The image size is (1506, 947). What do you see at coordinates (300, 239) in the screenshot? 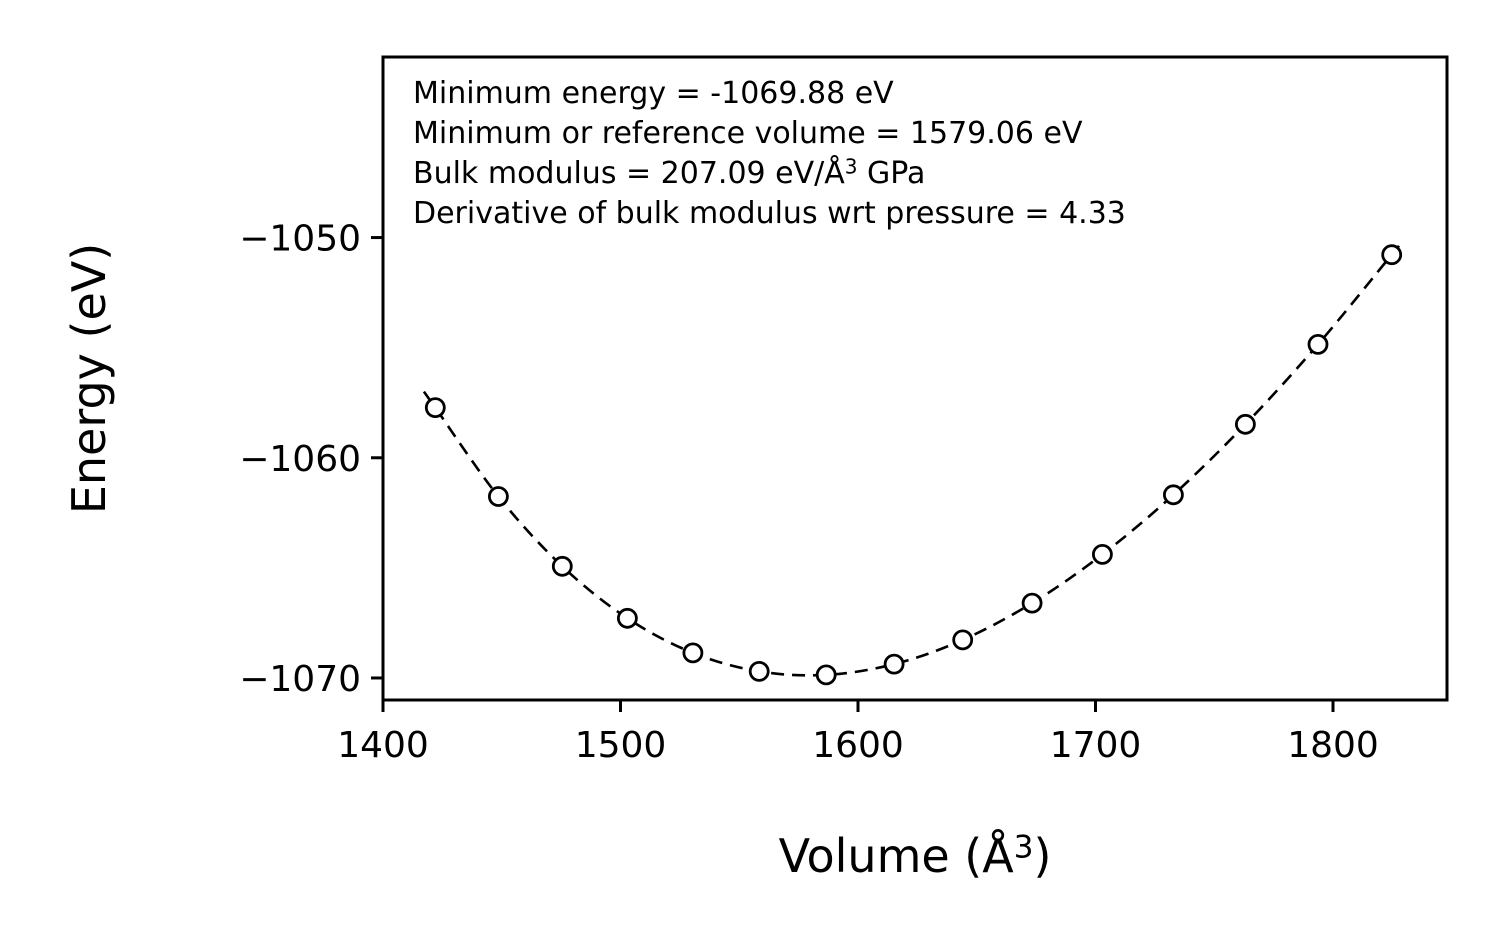
I see `y-tick-label: −1050` at bounding box center [300, 239].